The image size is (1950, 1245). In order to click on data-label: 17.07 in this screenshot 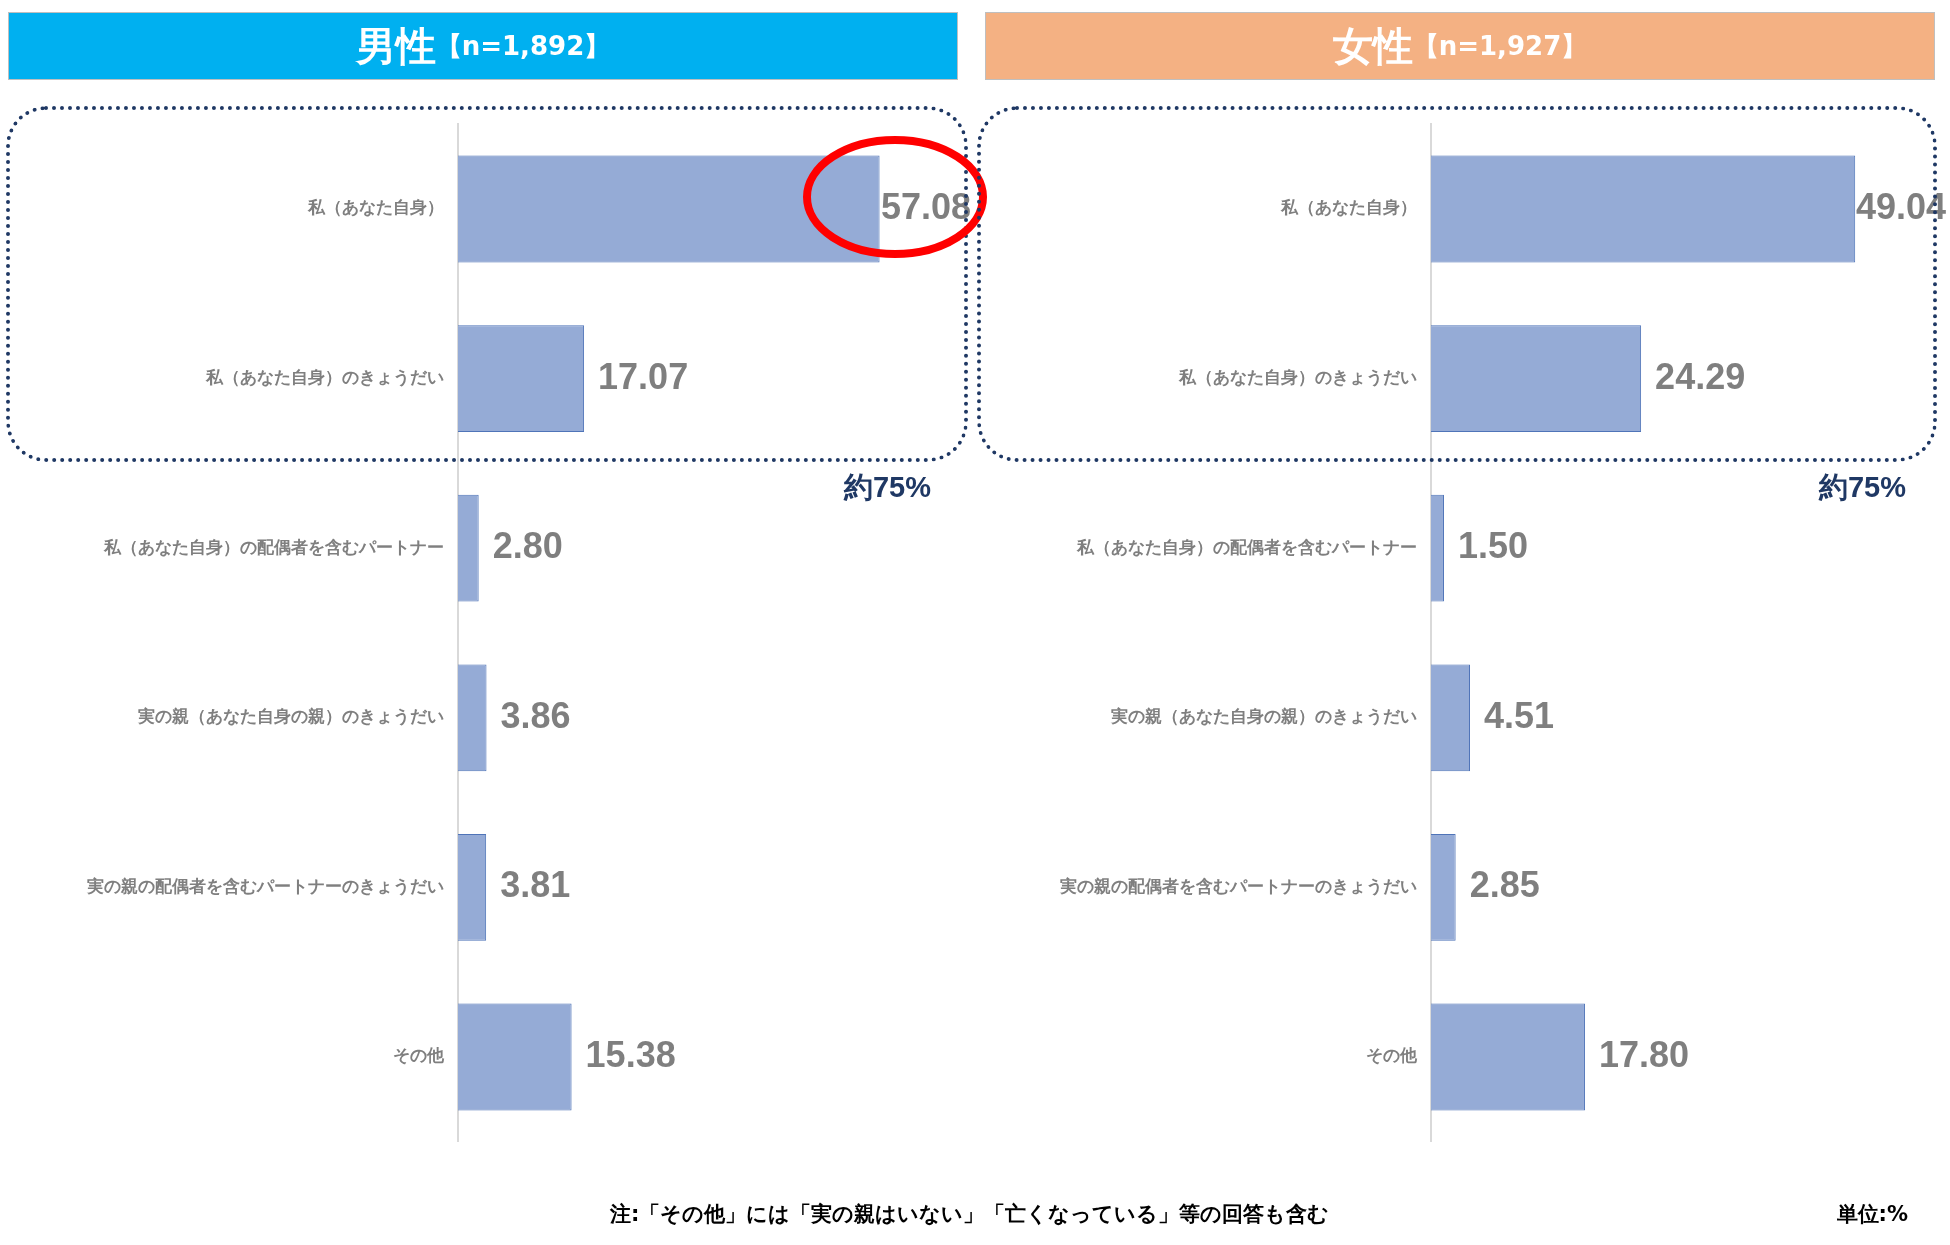, I will do `click(643, 376)`.